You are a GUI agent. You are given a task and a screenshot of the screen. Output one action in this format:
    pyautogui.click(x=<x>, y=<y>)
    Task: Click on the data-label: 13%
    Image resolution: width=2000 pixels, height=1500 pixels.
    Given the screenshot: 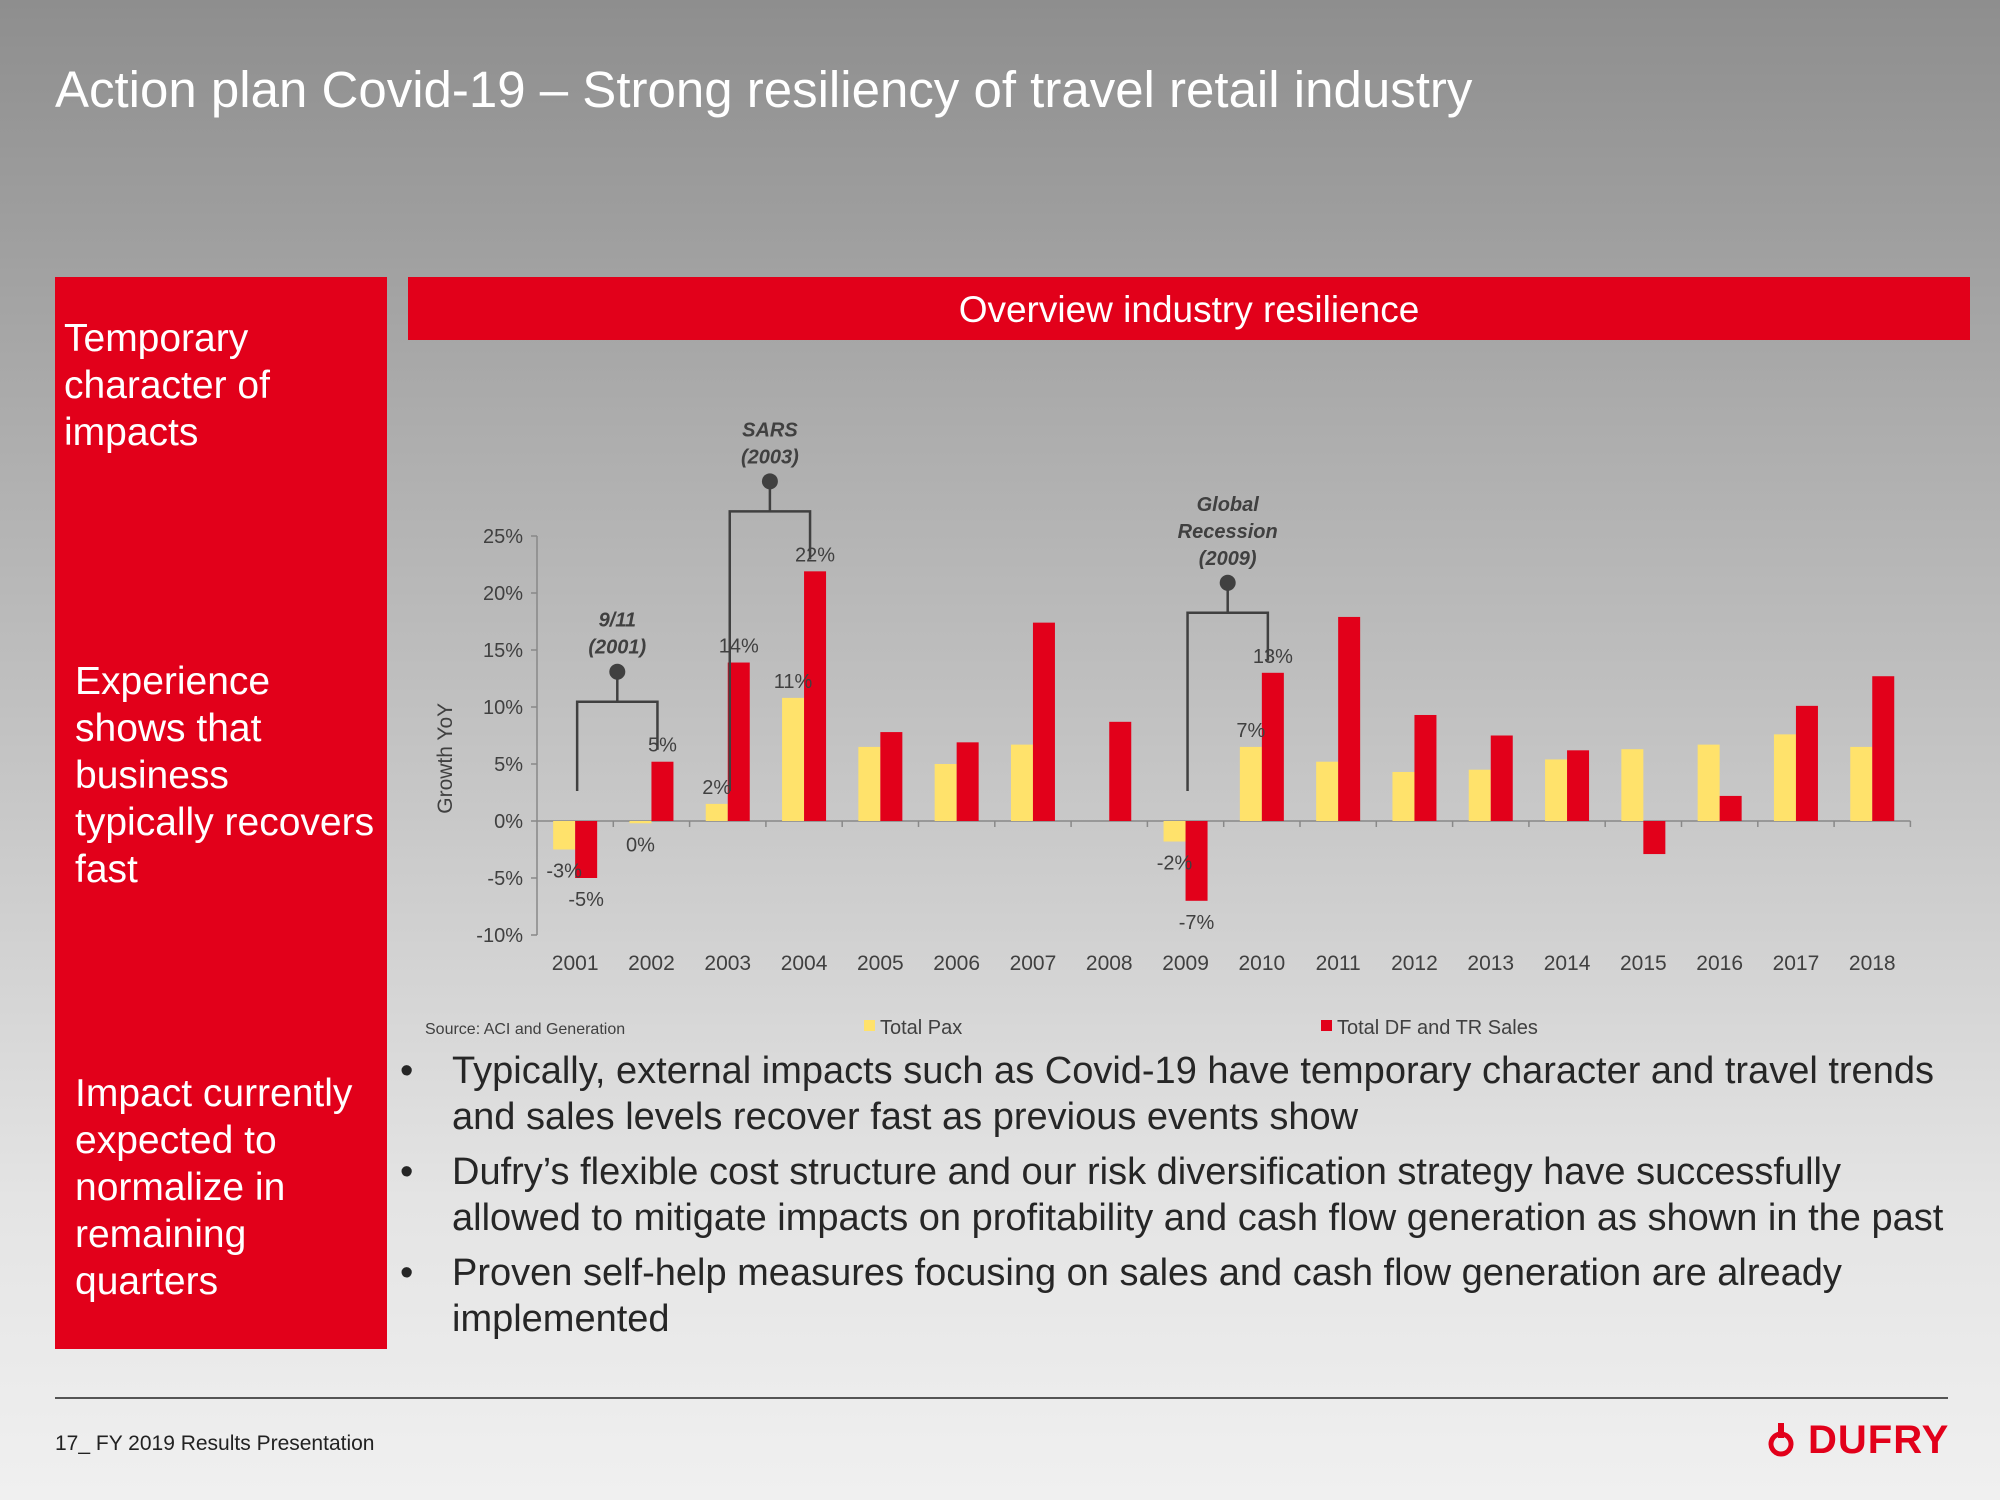 What is the action you would take?
    pyautogui.click(x=1273, y=657)
    